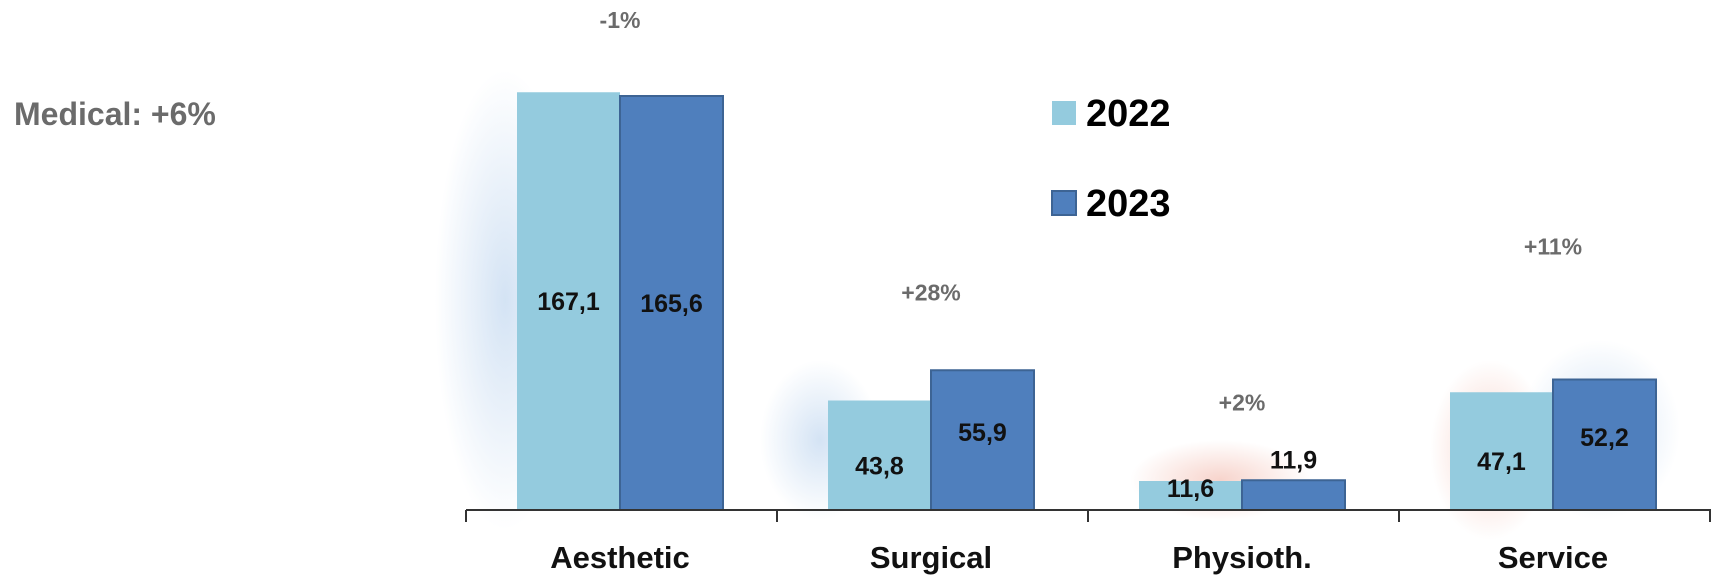 The height and width of the screenshot is (578, 1711). Describe the element at coordinates (930, 292) in the screenshot. I see `growth-label-surgical: +28%` at that location.